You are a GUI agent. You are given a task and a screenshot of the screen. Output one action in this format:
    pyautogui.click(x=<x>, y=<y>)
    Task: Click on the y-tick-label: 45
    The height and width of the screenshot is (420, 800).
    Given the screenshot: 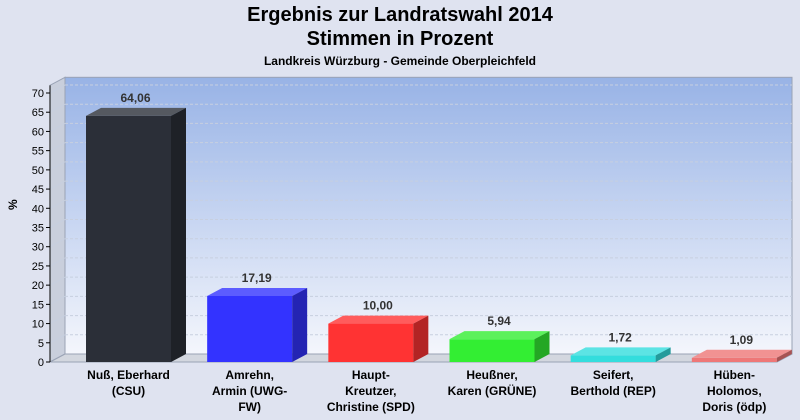 What is the action you would take?
    pyautogui.click(x=38, y=190)
    